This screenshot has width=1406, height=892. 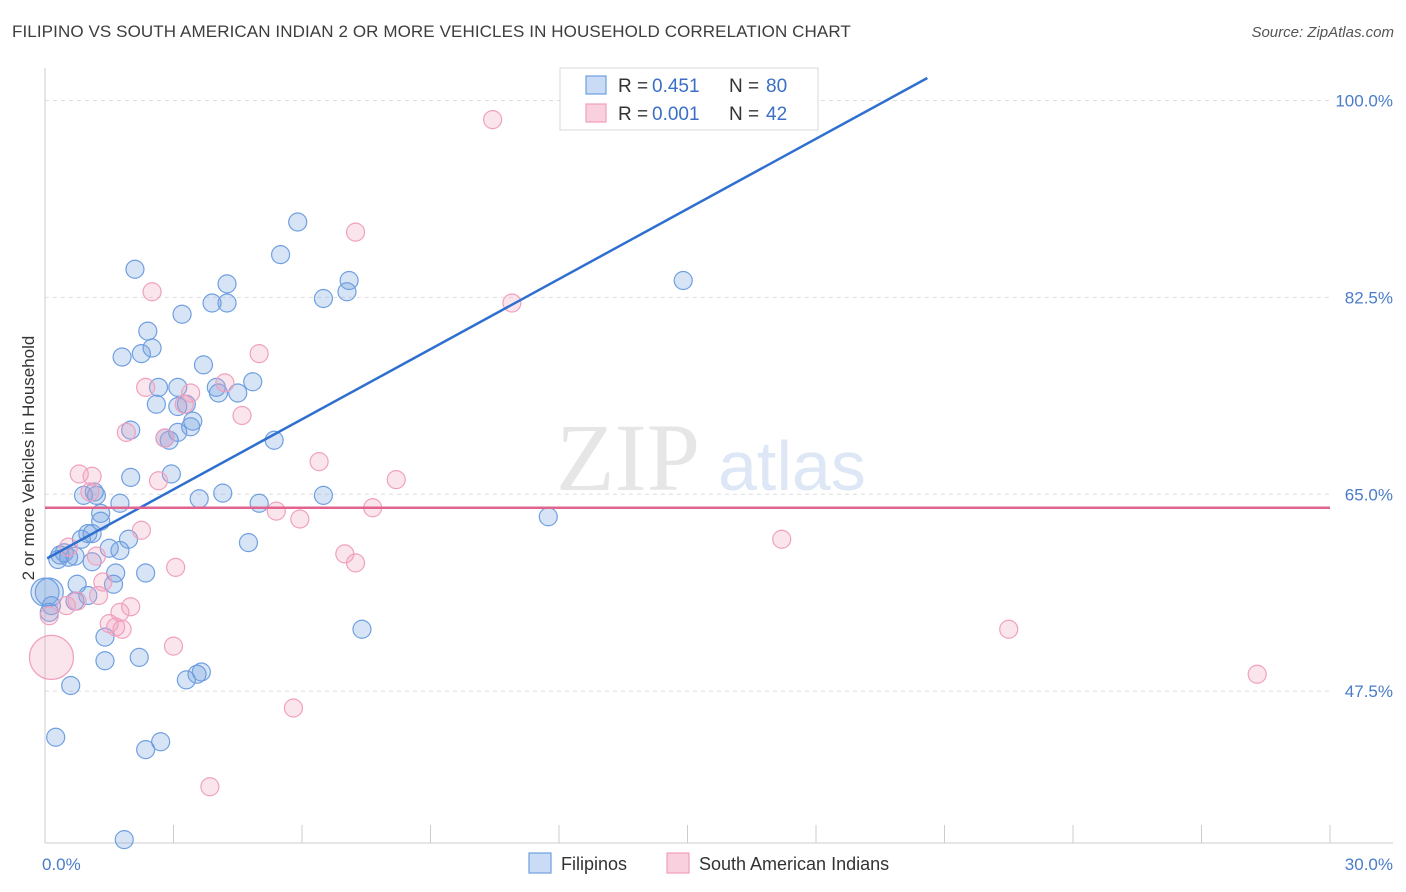 I want to click on x-tick-label-0: 0.0%, so click(x=61, y=864).